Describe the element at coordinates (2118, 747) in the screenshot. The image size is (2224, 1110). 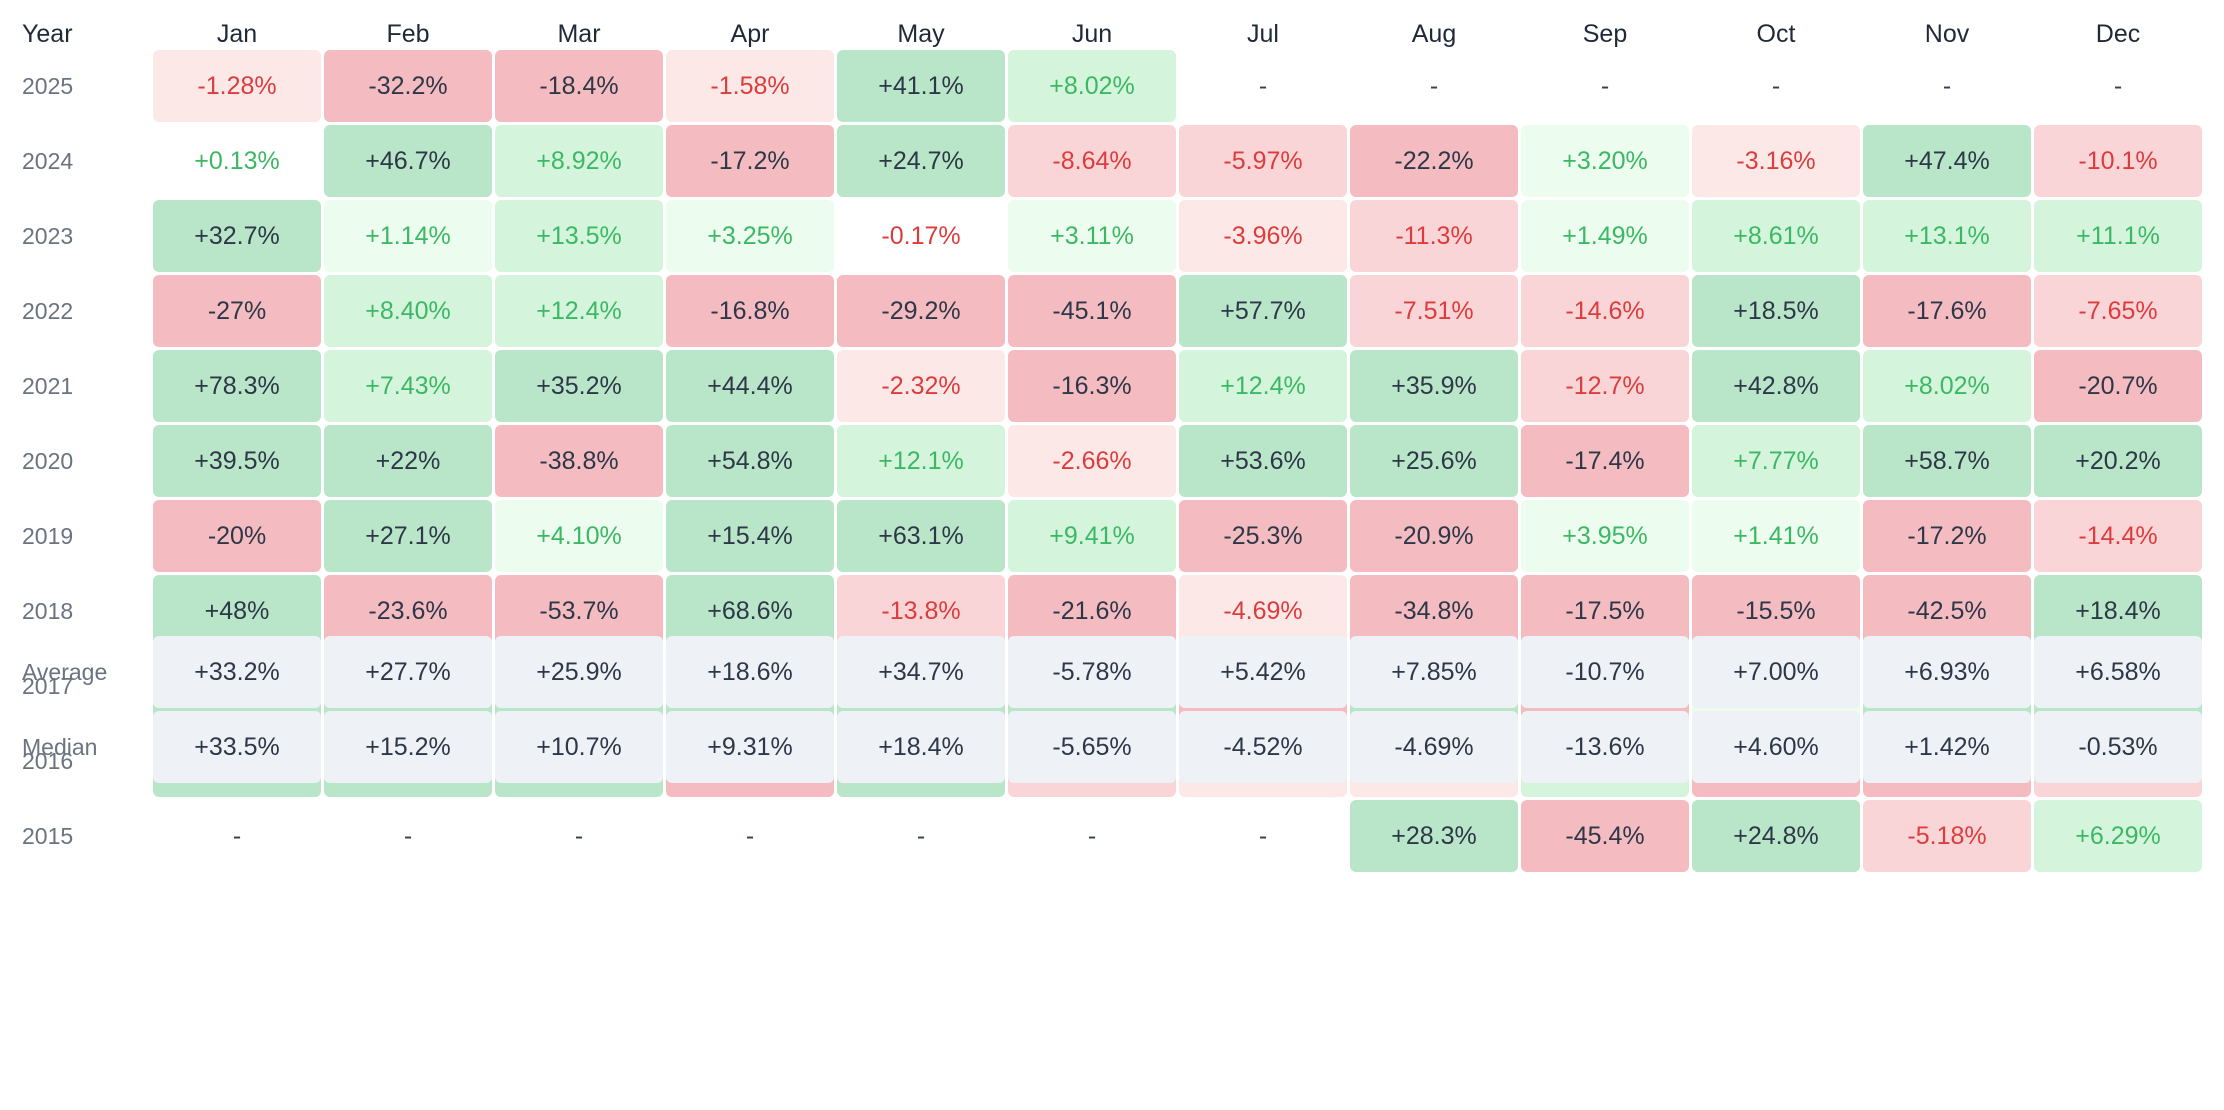
I see `summary-cell-median-dec: -0.53%` at that location.